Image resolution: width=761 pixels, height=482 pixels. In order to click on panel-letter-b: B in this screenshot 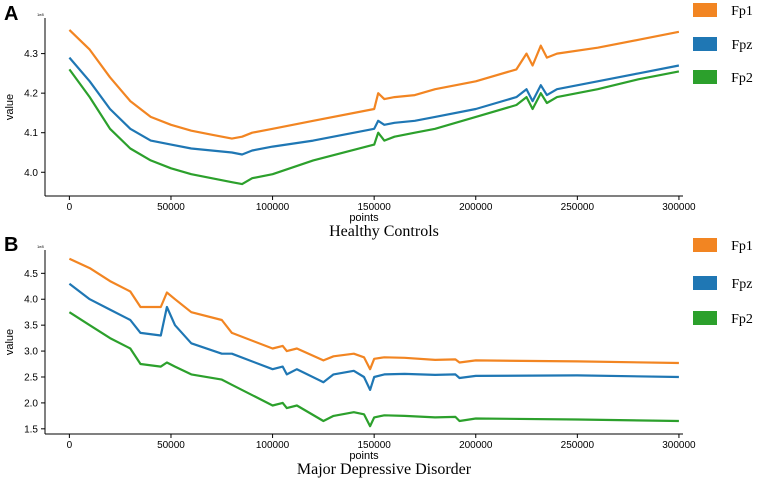, I will do `click(11, 245)`.